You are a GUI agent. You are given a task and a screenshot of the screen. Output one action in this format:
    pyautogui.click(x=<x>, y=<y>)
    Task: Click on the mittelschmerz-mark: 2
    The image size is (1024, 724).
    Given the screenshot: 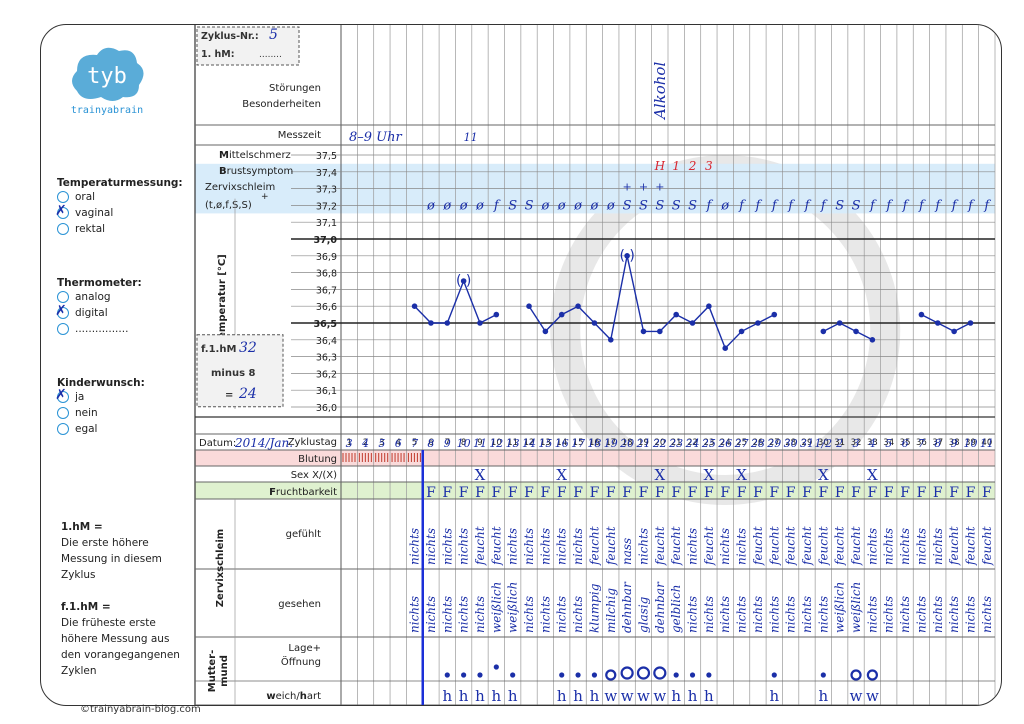 What is the action you would take?
    pyautogui.click(x=692, y=166)
    